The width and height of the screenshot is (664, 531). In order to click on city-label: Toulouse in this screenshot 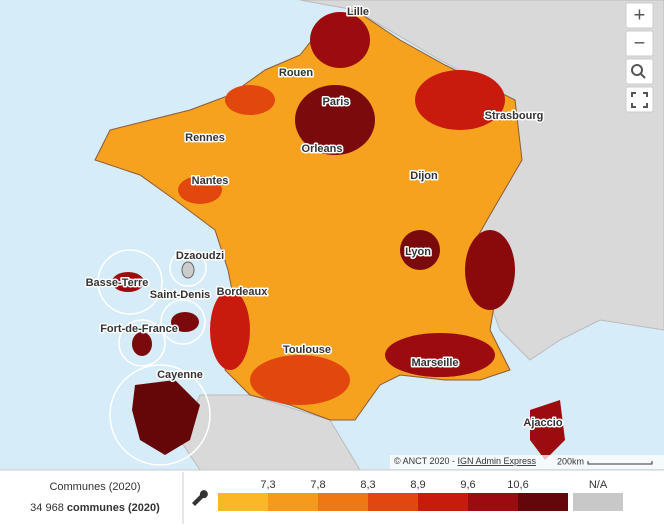, I will do `click(307, 350)`.